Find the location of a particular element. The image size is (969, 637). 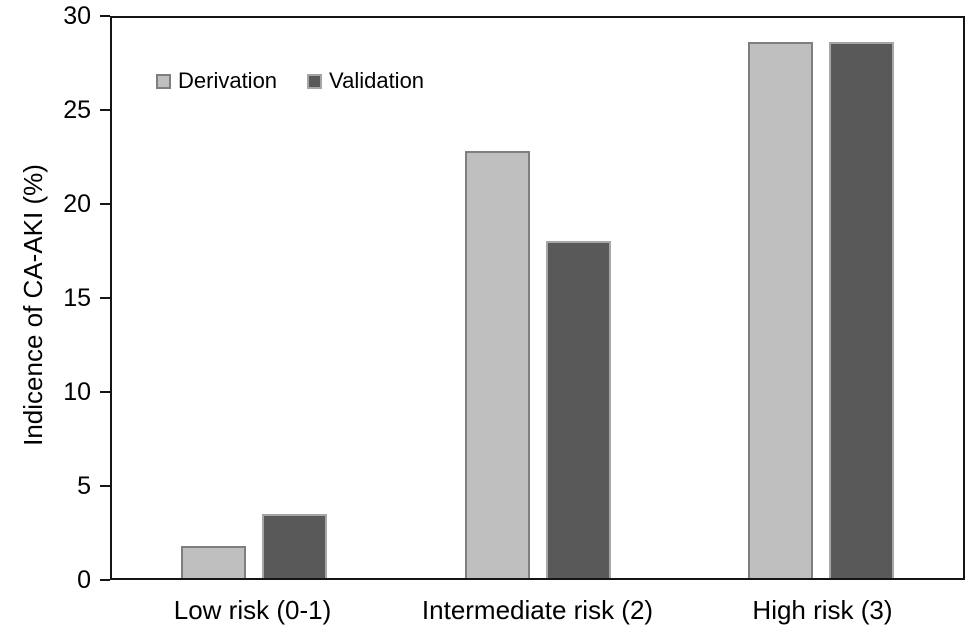

y-tick-label: 30 is located at coordinates (77, 16).